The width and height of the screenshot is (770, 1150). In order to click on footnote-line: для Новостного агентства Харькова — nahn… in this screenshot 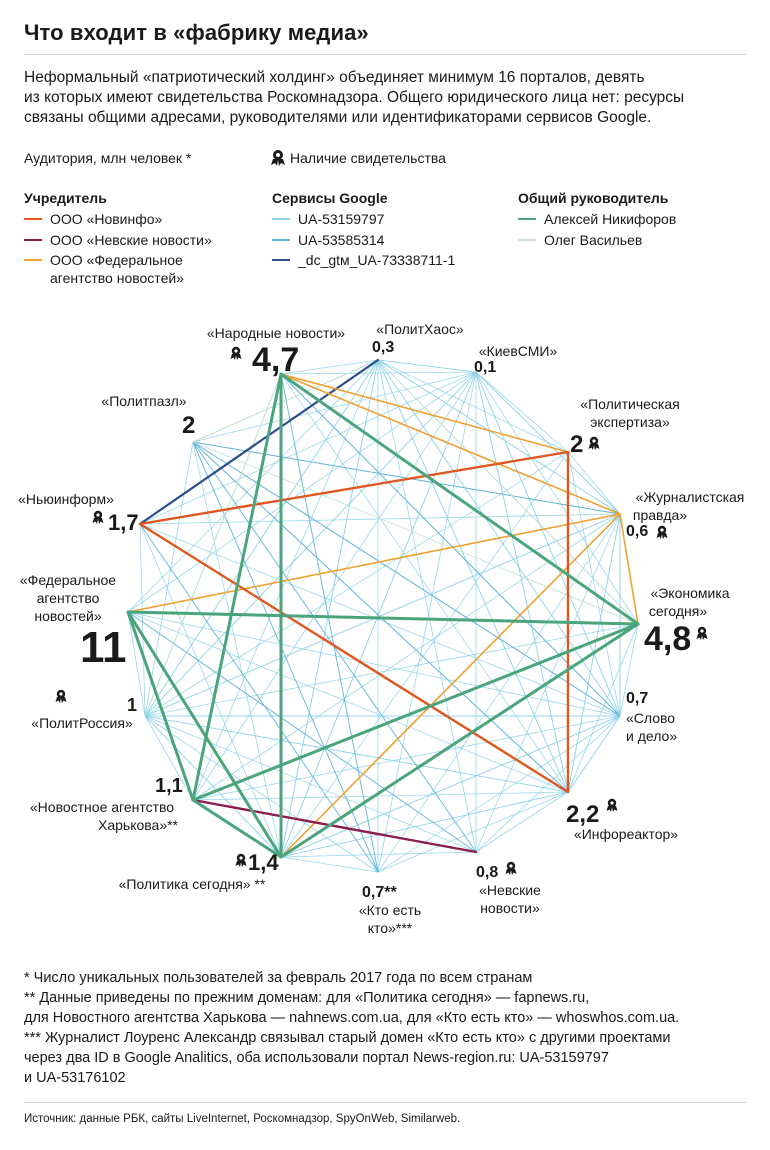, I will do `click(352, 1018)`.